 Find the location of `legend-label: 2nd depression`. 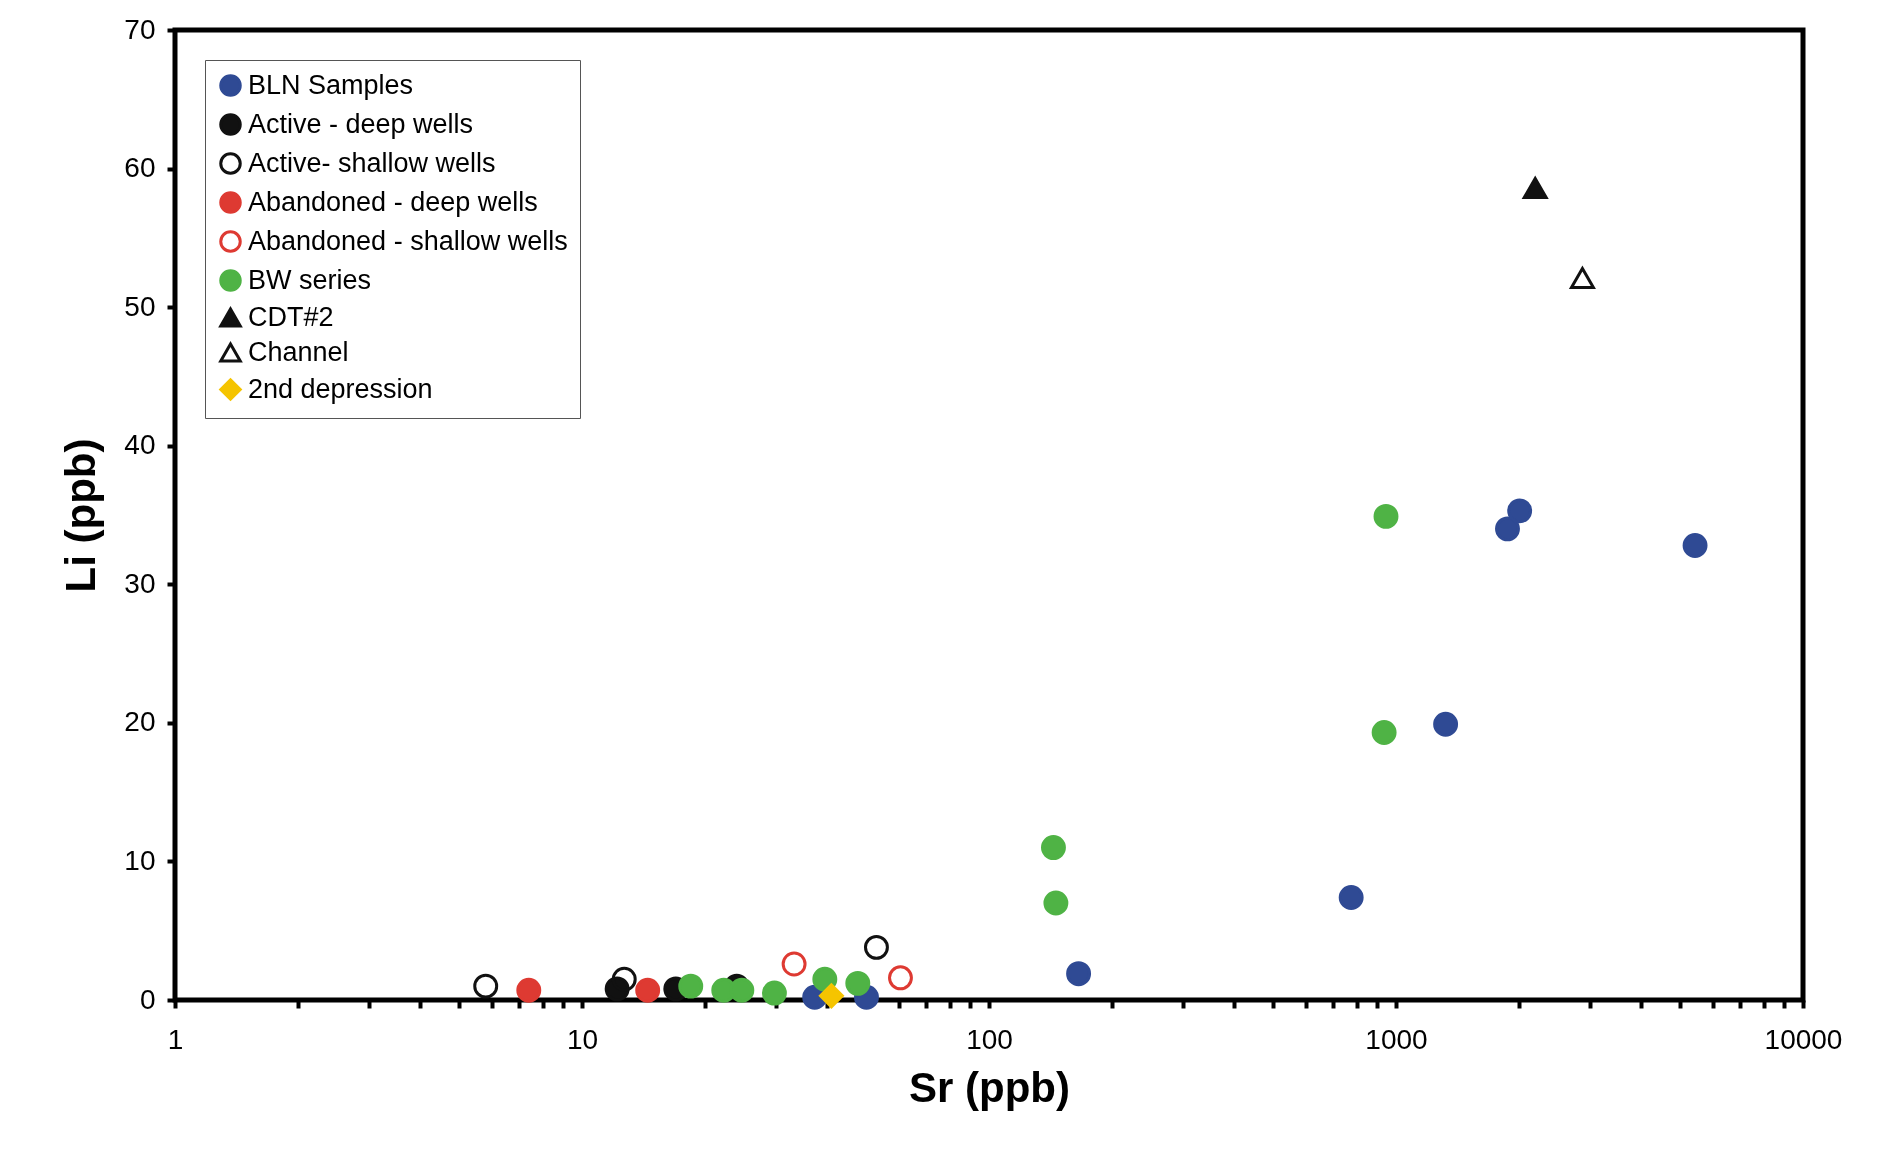

legend-label: 2nd depression is located at coordinates (340, 388).